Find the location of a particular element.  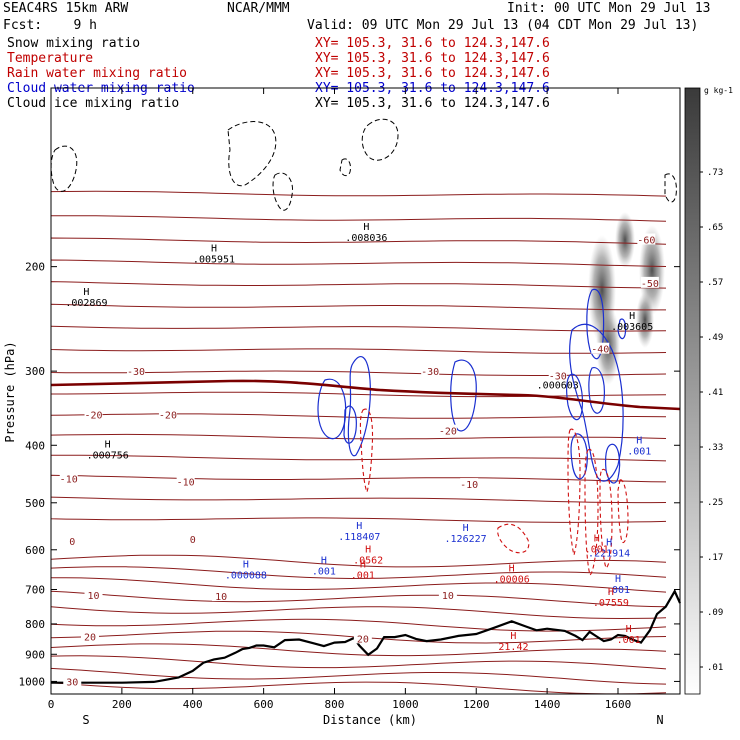

isotherm-label: 10 is located at coordinates (448, 596).